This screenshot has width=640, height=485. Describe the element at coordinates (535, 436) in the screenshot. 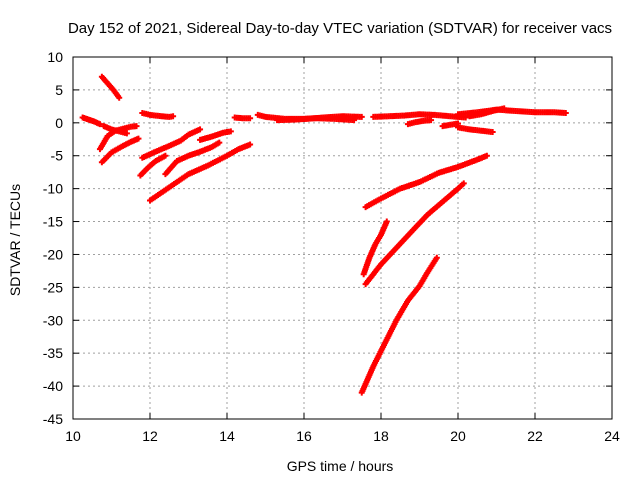

I see `x-tick-label: 22` at that location.